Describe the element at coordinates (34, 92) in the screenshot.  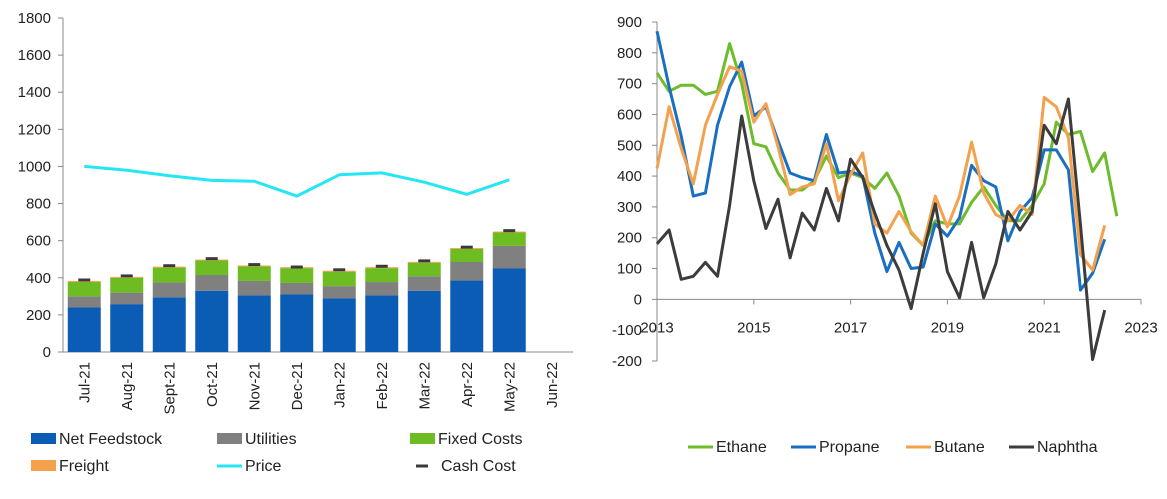
I see `y-tick-label: 1400` at that location.